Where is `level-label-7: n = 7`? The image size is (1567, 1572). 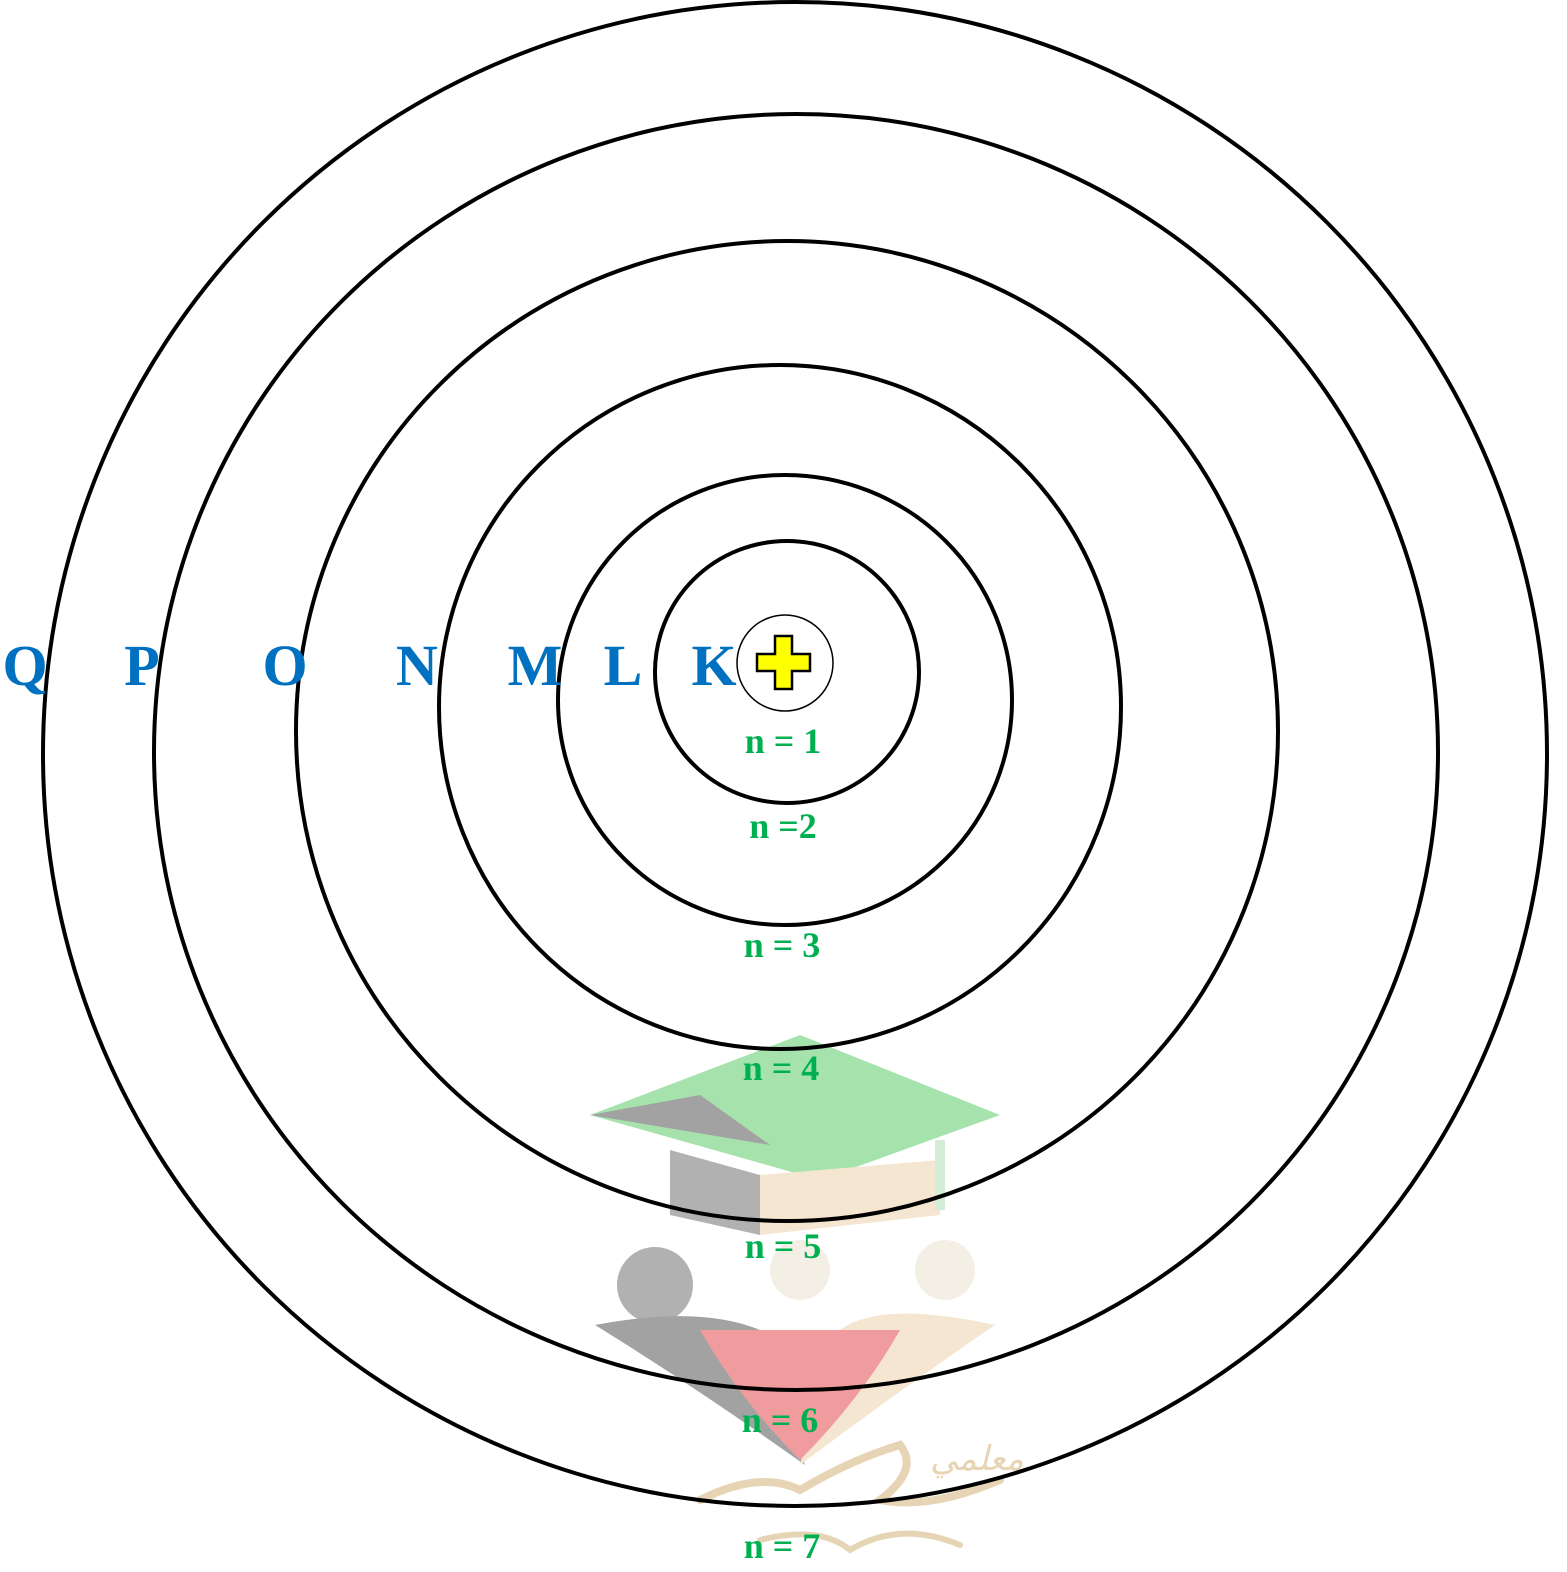 level-label-7: n = 7 is located at coordinates (782, 1546).